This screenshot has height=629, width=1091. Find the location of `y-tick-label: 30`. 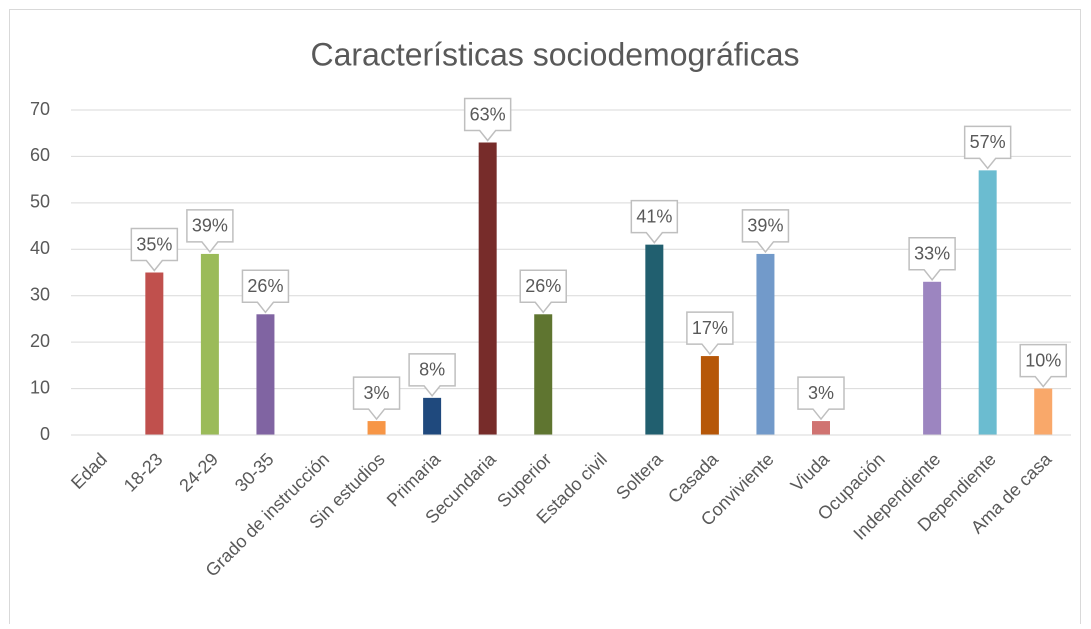

y-tick-label: 30 is located at coordinates (40, 294).